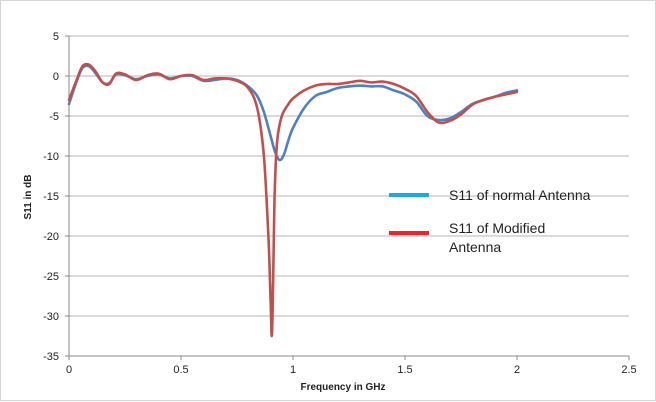  I want to click on x-tick-label: 0, so click(69, 370).